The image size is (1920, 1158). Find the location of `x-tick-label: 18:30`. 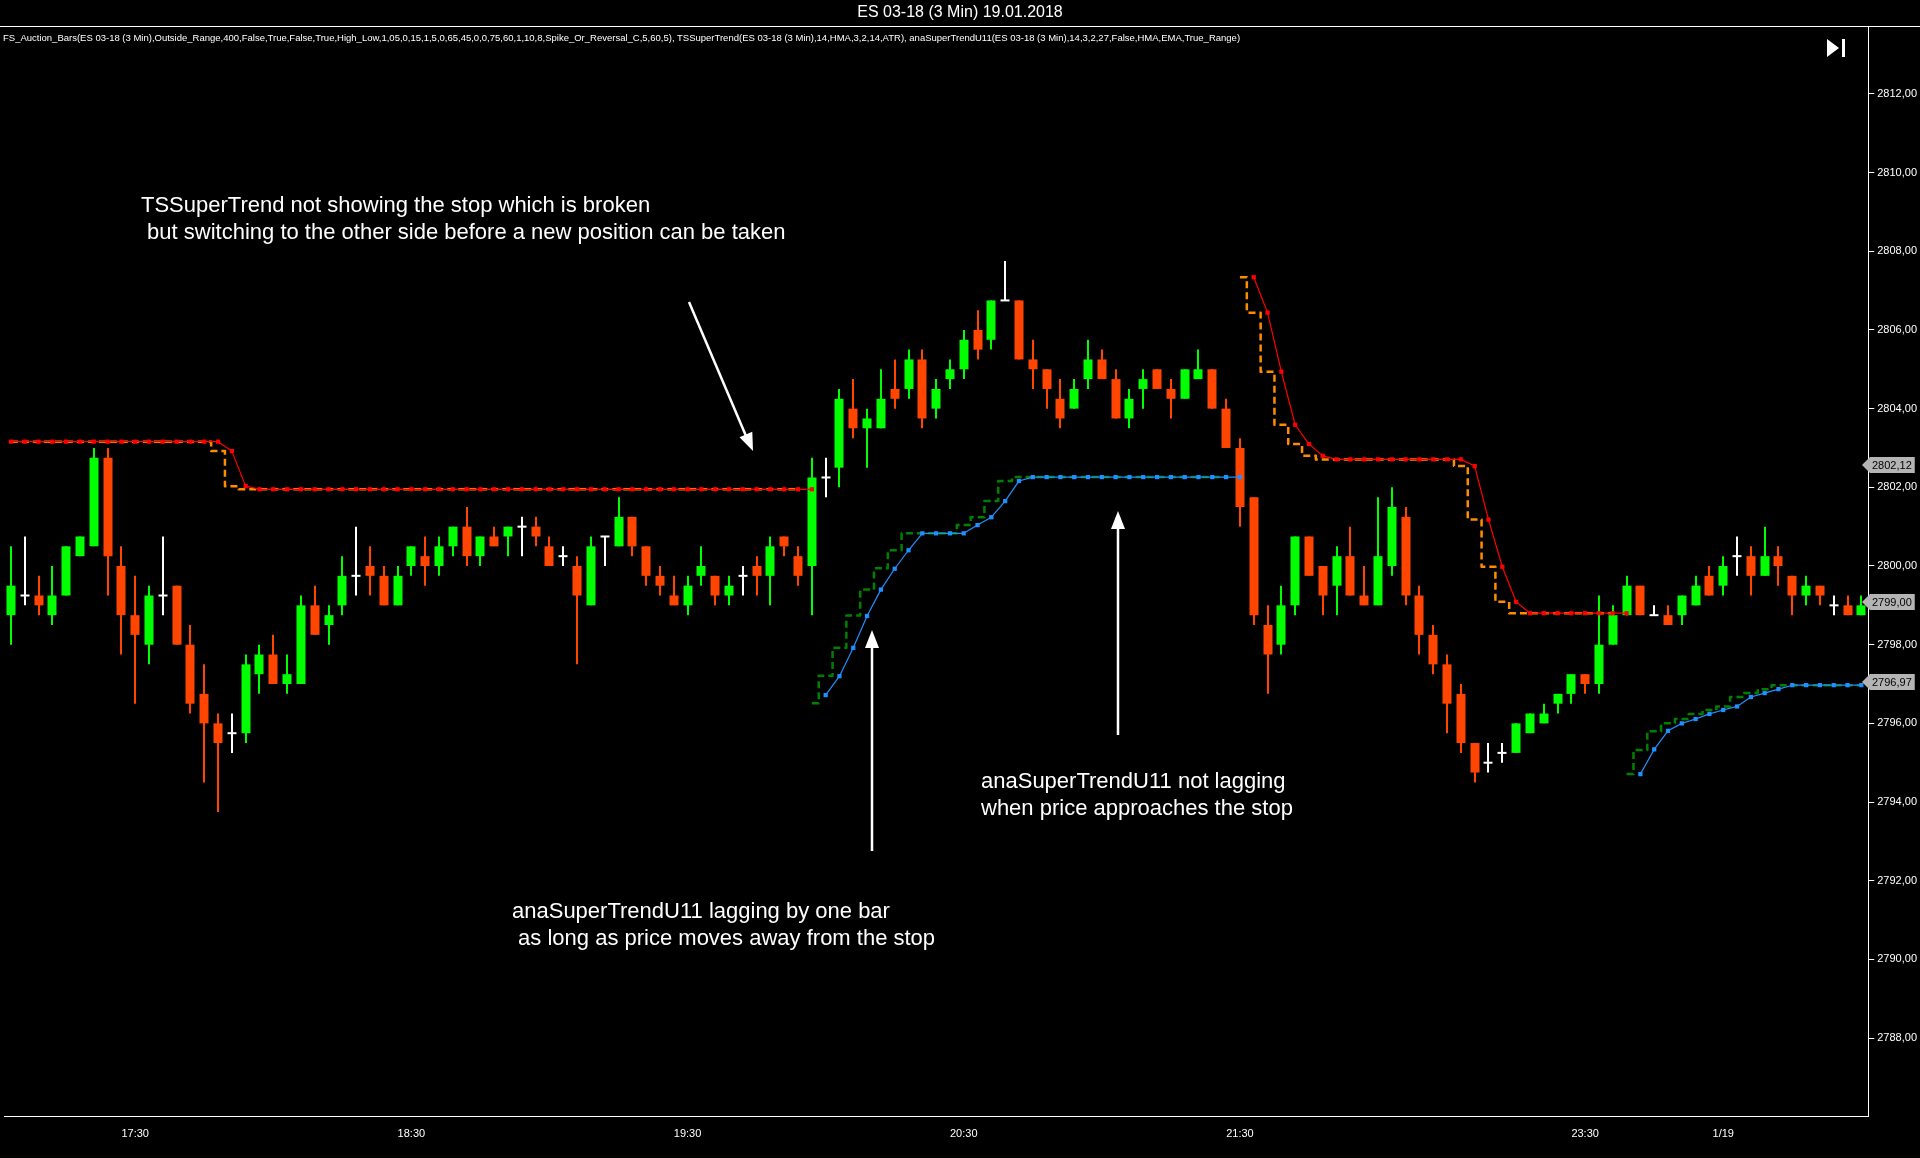

x-tick-label: 18:30 is located at coordinates (411, 1133).